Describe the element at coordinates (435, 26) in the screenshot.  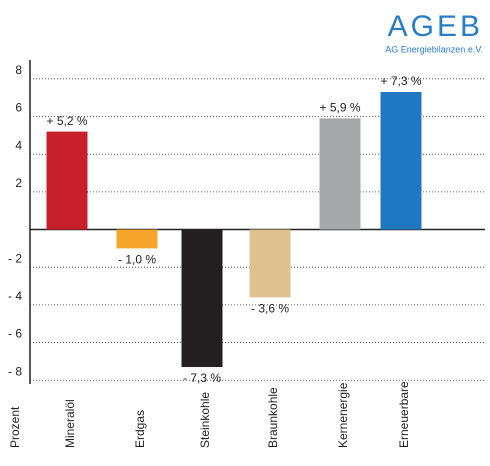
I see `logo-title: AGEB` at that location.